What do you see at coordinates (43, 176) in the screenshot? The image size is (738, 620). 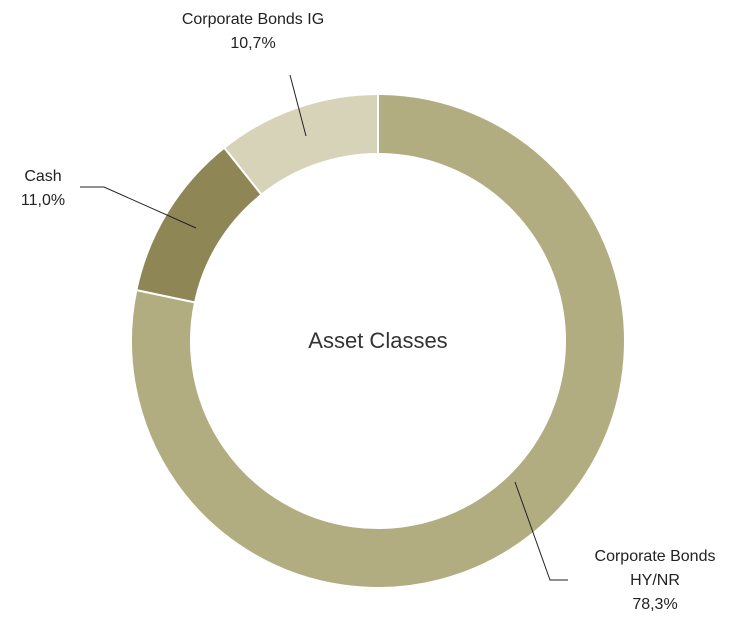 I see `category-name: Cash` at bounding box center [43, 176].